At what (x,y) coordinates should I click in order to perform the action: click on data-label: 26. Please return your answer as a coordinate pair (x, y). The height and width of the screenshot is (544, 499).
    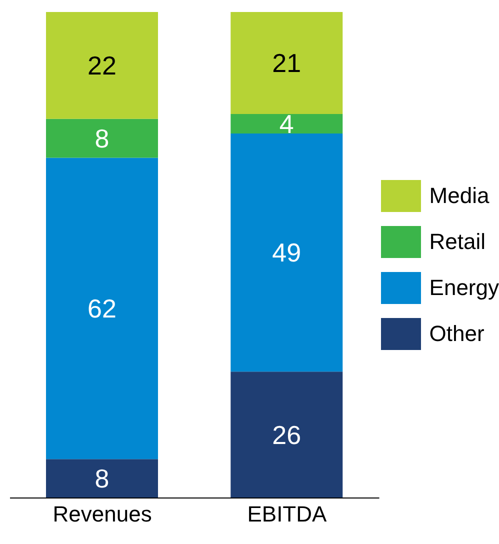
    Looking at the image, I should click on (287, 435).